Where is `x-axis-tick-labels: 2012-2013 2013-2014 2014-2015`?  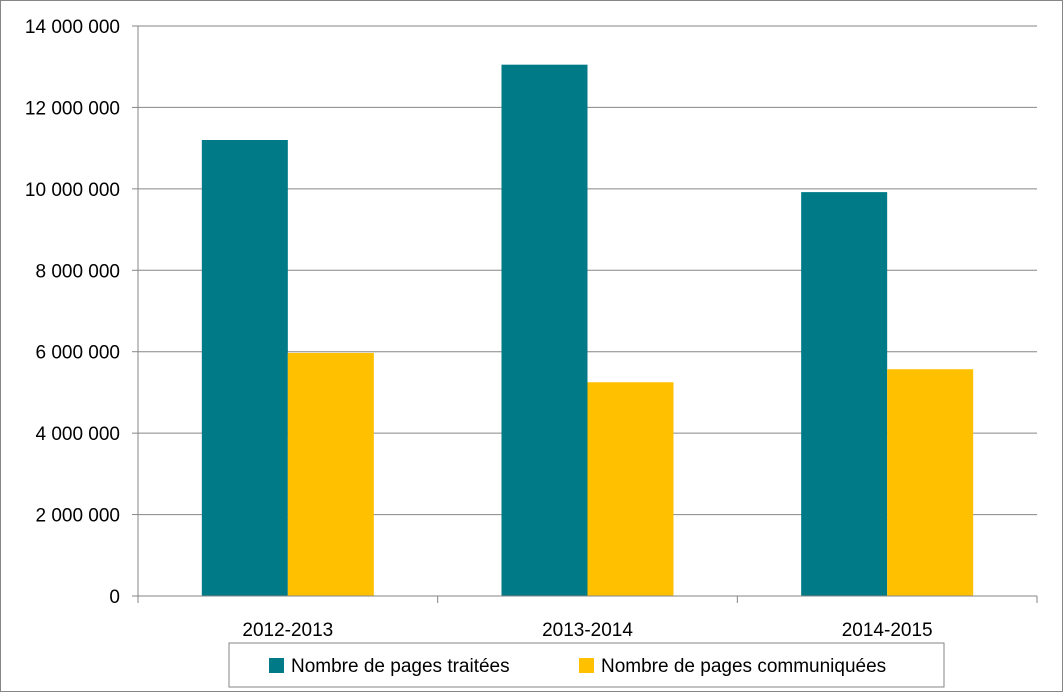
x-axis-tick-labels: 2012-2013 2013-2014 2014-2015 is located at coordinates (587, 630).